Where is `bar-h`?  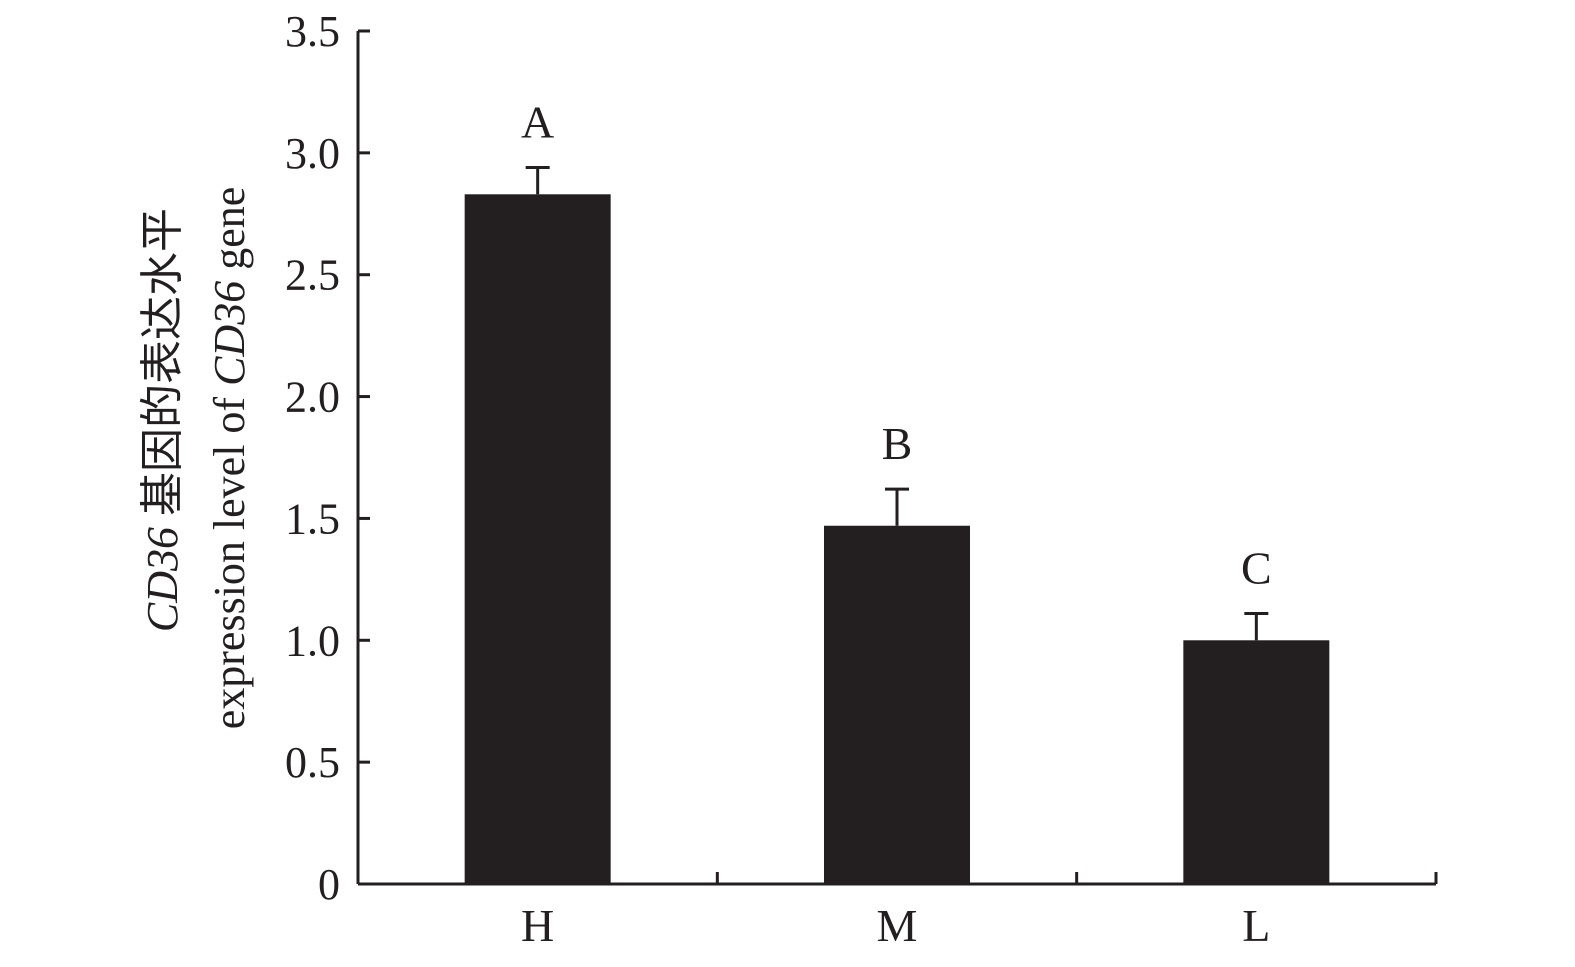
bar-h is located at coordinates (537, 539).